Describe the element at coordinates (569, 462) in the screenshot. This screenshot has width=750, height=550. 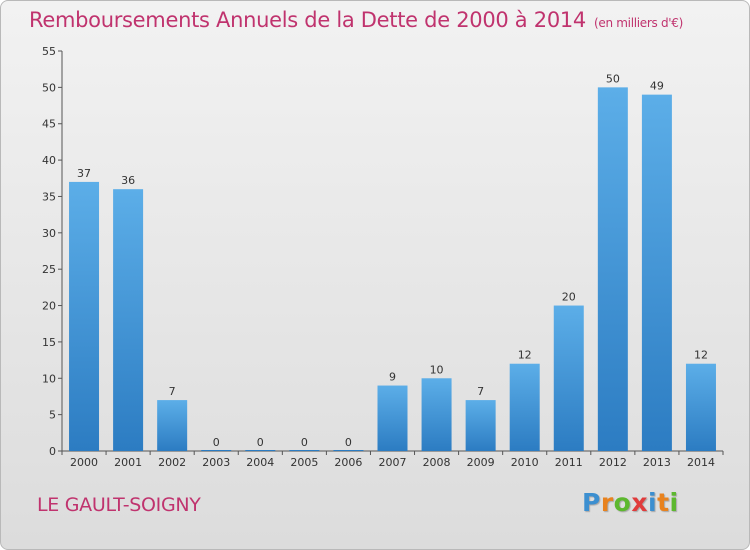
I see `x-tick-label: 2011` at that location.